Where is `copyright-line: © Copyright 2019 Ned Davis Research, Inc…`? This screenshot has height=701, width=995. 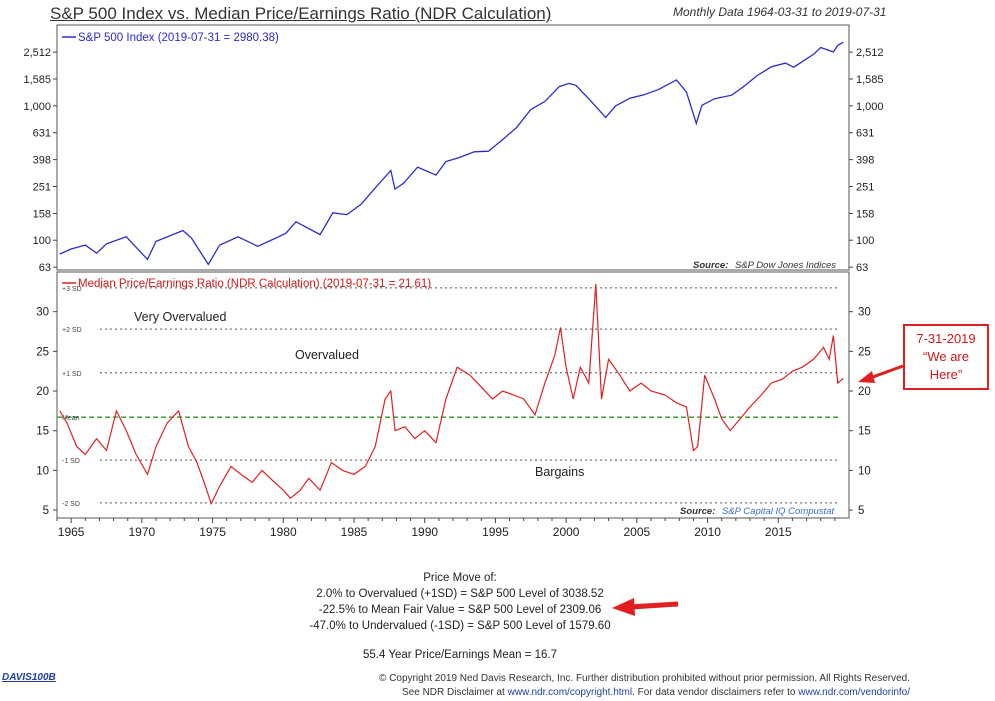 copyright-line: © Copyright 2019 Ned Davis Research, Inc… is located at coordinates (644, 678).